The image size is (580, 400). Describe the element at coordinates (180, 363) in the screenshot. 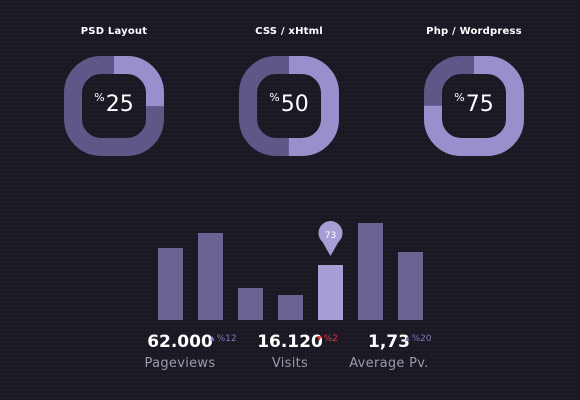

I see `stat-label: Pageviews` at that location.